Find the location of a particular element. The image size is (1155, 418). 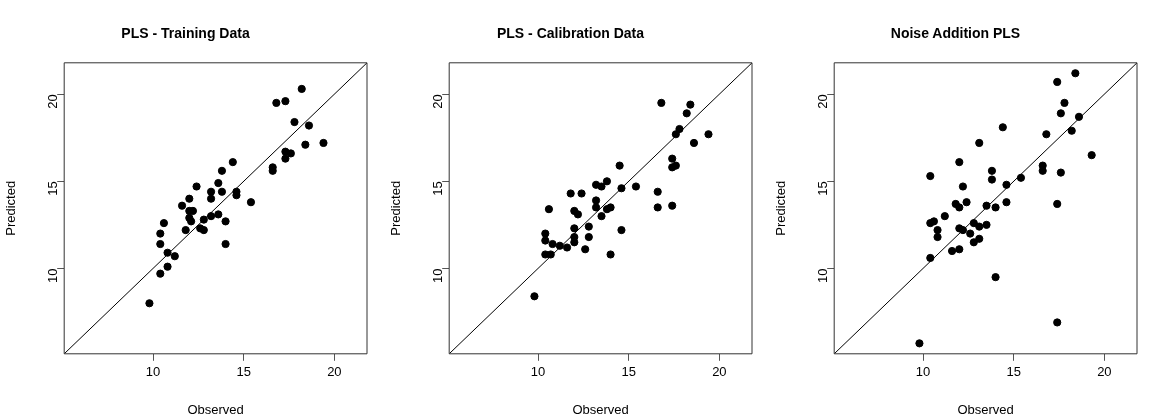

chart-title: Noise Addition PLS is located at coordinates (955, 33).